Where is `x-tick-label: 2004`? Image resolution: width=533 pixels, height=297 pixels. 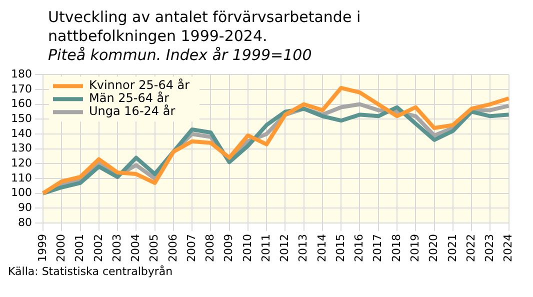 x-tick-label: 2004 is located at coordinates (135, 248).